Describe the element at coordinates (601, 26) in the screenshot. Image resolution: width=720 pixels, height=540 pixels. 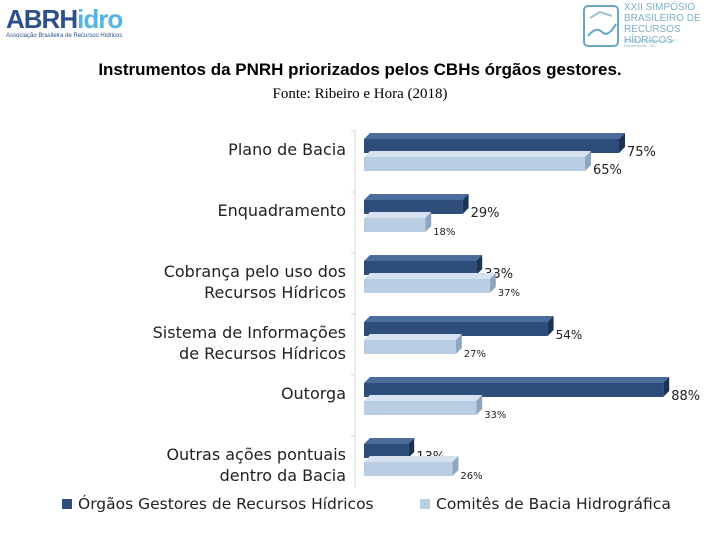
I see `simposio-emblem-icon` at that location.